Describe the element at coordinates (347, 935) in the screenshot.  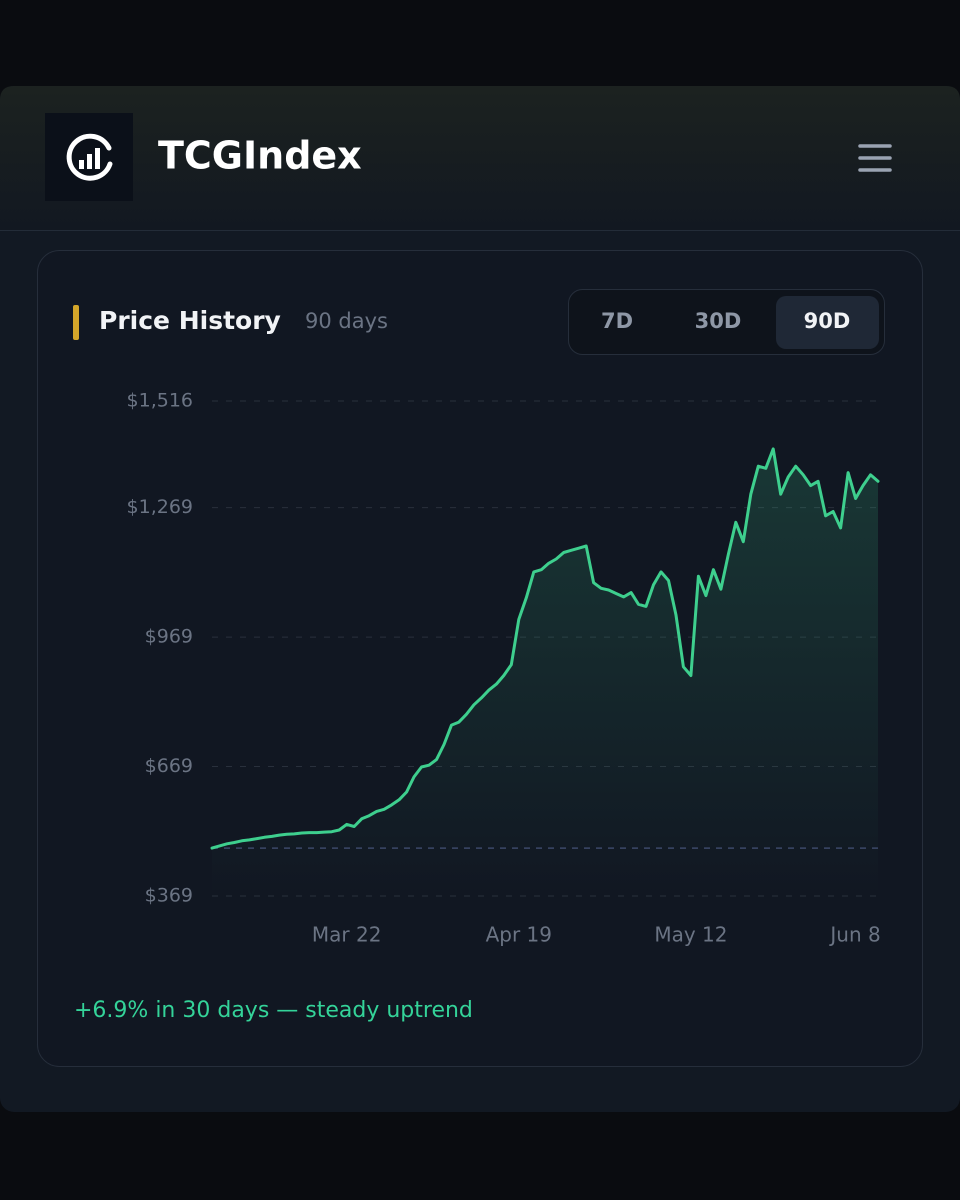
I see `x-tick-label: Mar 22` at that location.